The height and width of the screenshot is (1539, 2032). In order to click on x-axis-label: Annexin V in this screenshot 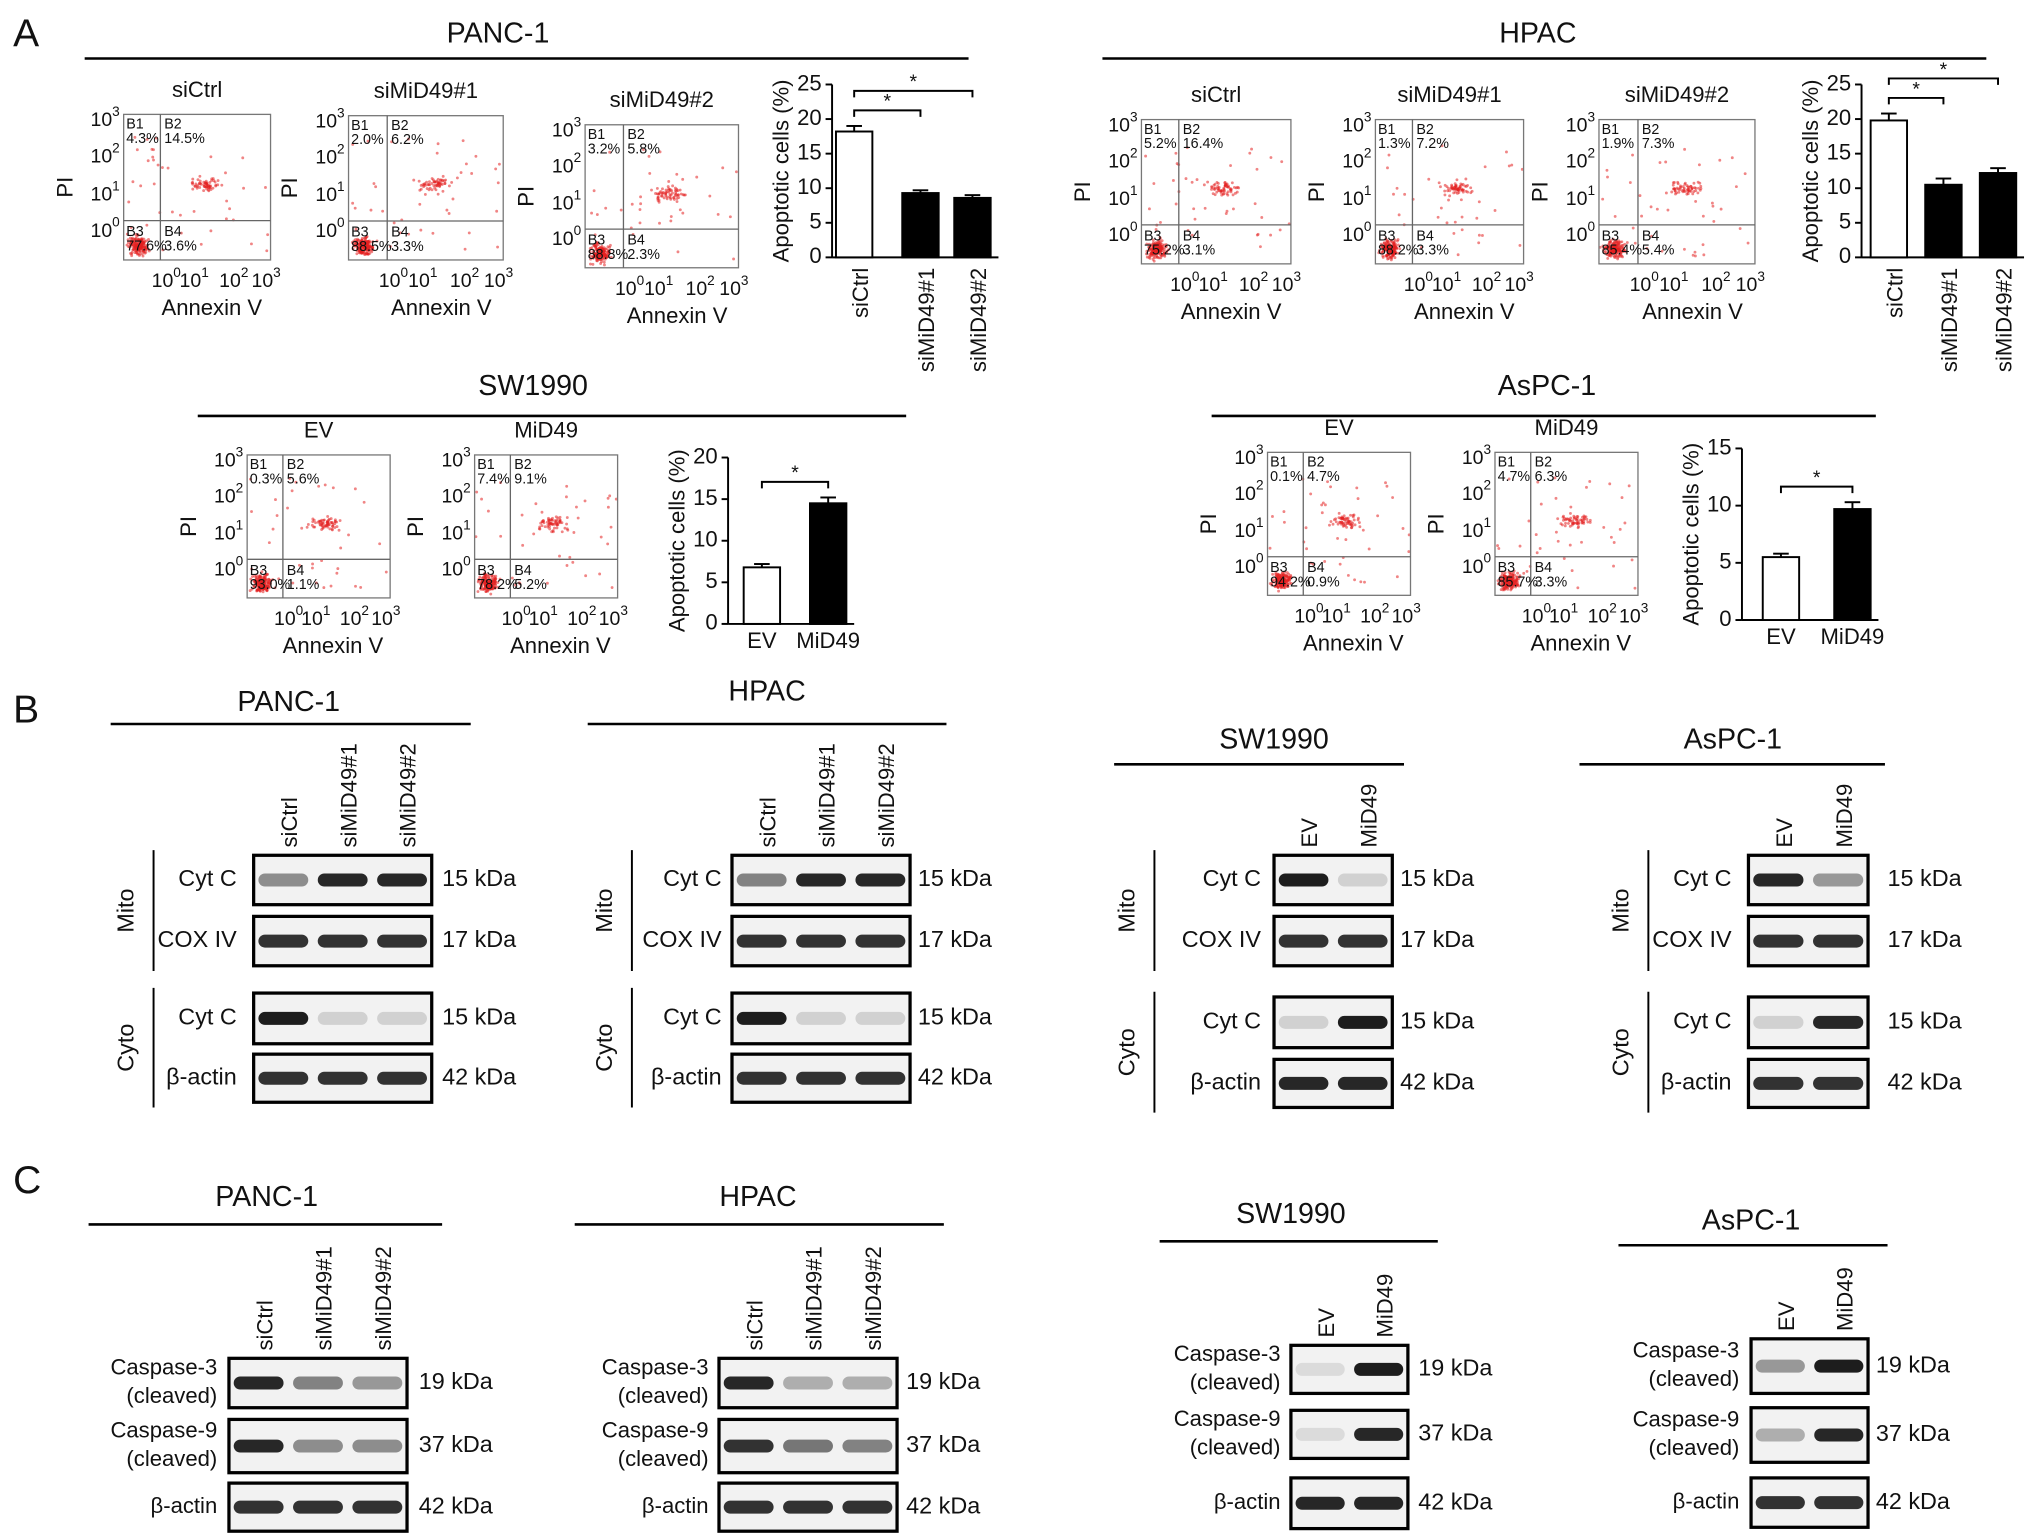, I will do `click(441, 307)`.